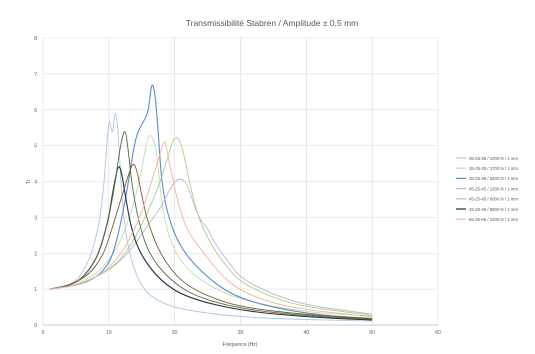  Describe the element at coordinates (35, 326) in the screenshot. I see `y-tick-label-0: 0` at that location.